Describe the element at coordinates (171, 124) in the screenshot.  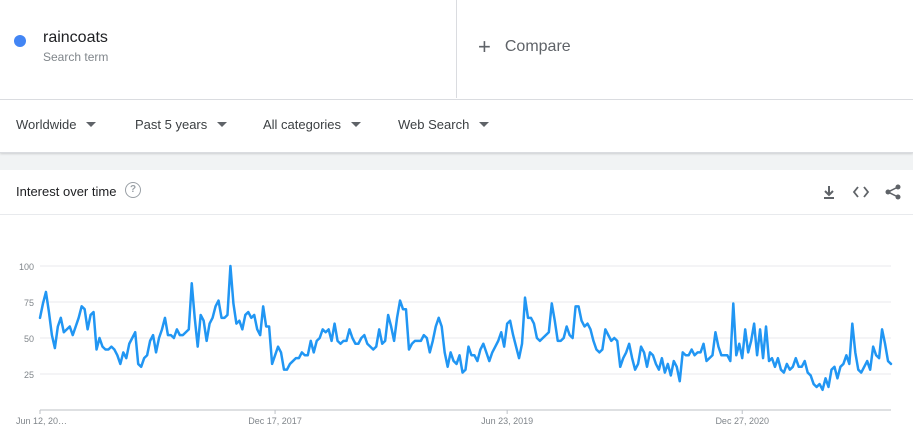
I see `time-range-label: Past 5 years` at that location.